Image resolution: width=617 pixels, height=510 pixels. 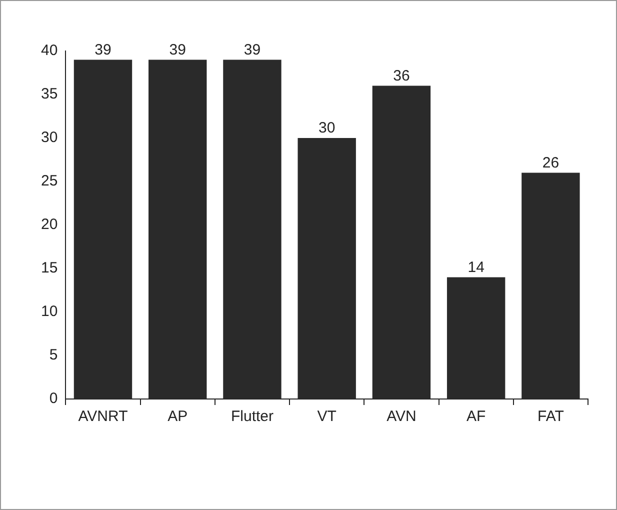 I want to click on x-tick-label: AVN, so click(x=401, y=417).